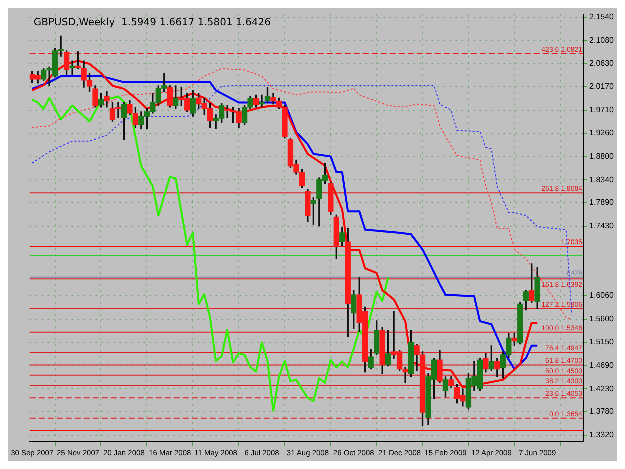 The height and width of the screenshot is (469, 625). I want to click on y-tick-label: 1.5150, so click(602, 342).